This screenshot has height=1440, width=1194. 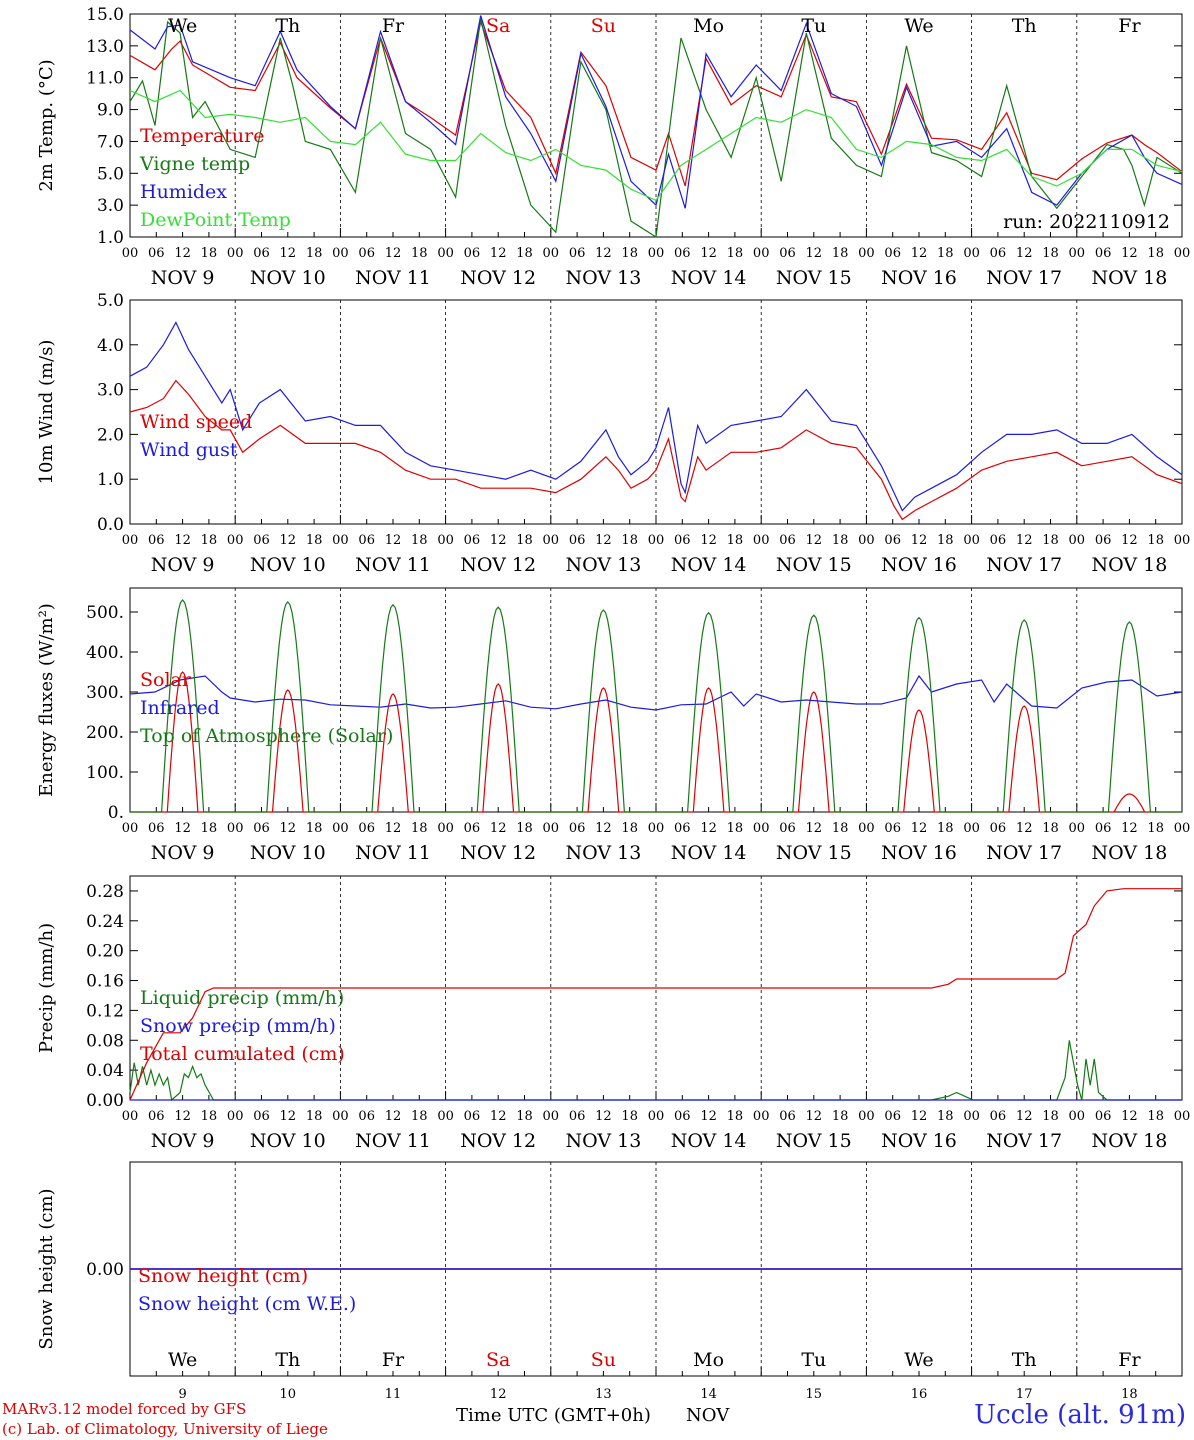 What do you see at coordinates (182, 1394) in the screenshot?
I see `day-number-label: 9` at bounding box center [182, 1394].